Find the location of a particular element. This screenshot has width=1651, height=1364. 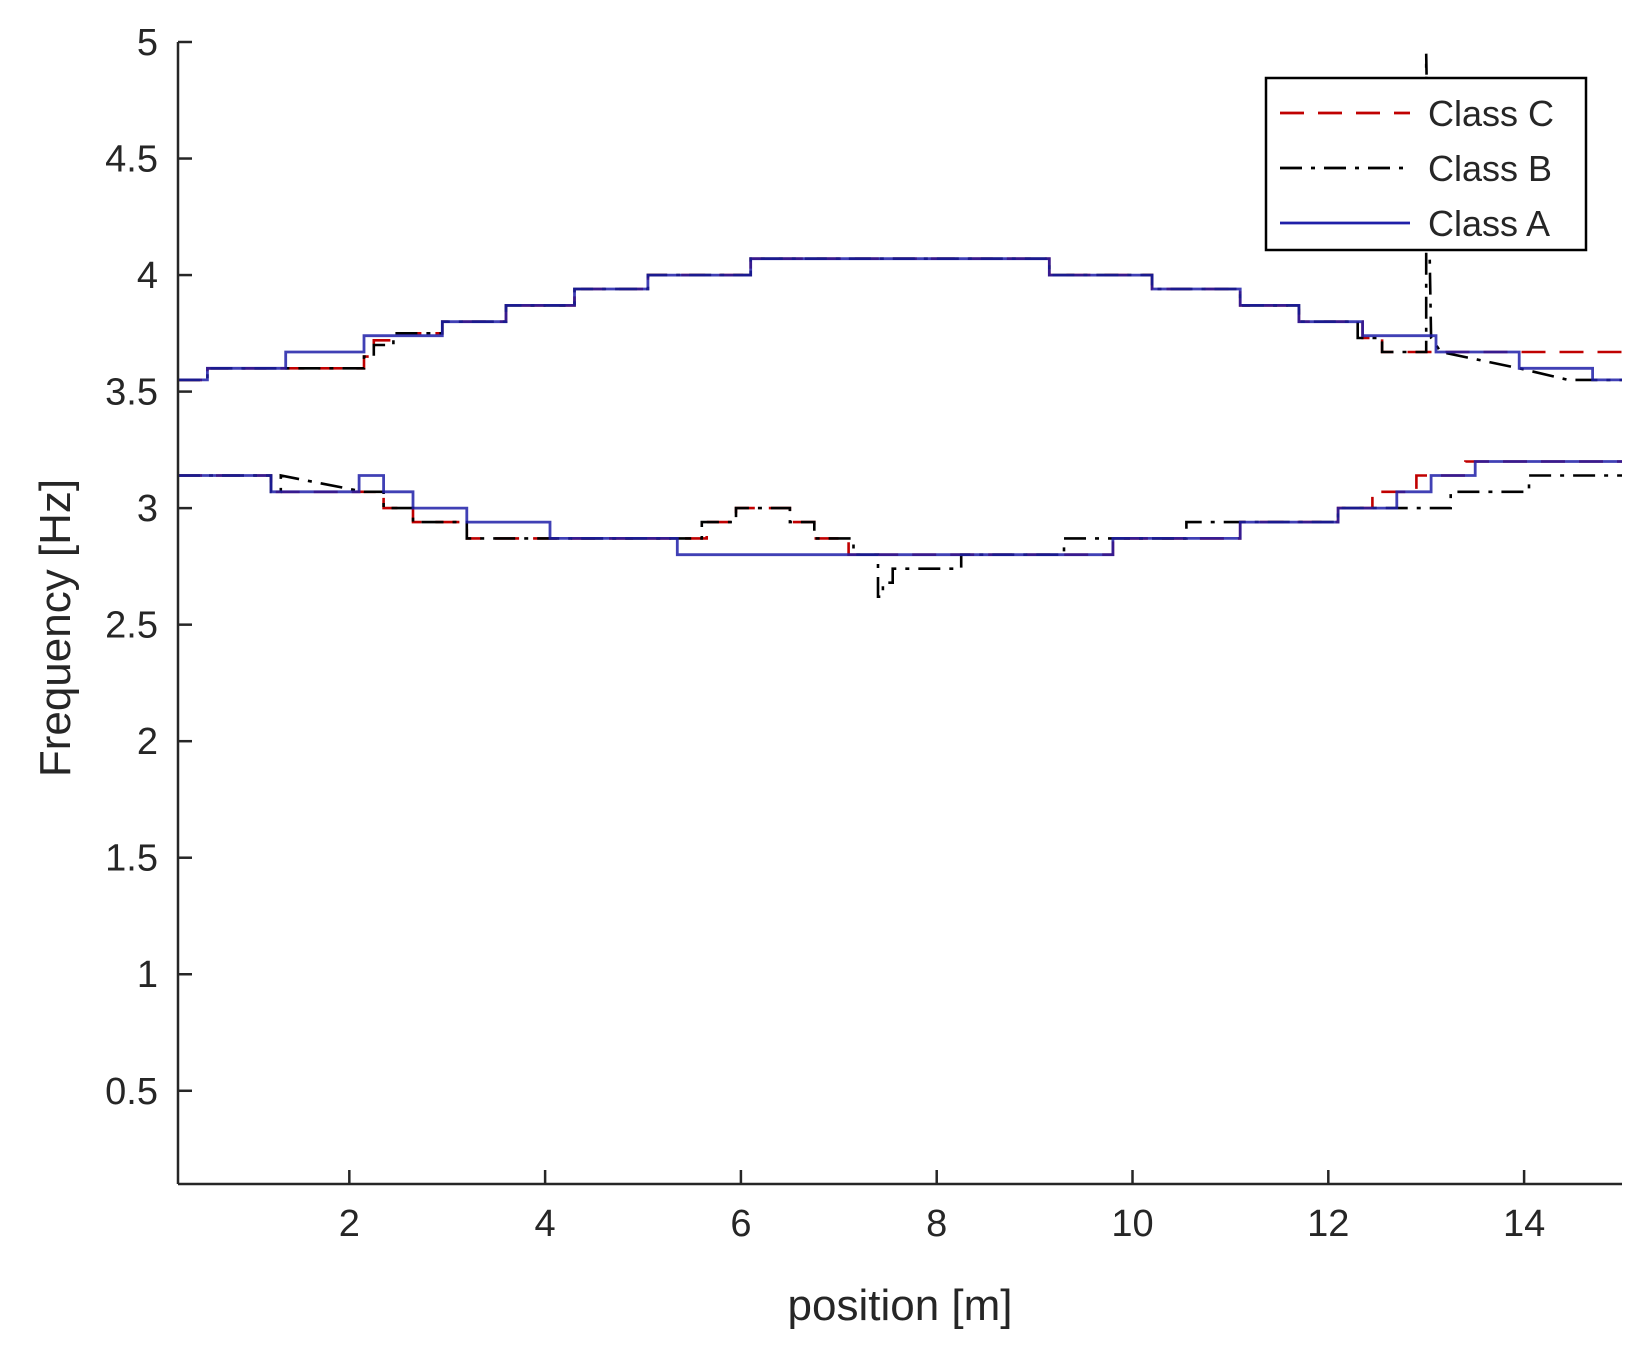

y-tick-label: 2.5 is located at coordinates (131, 626).